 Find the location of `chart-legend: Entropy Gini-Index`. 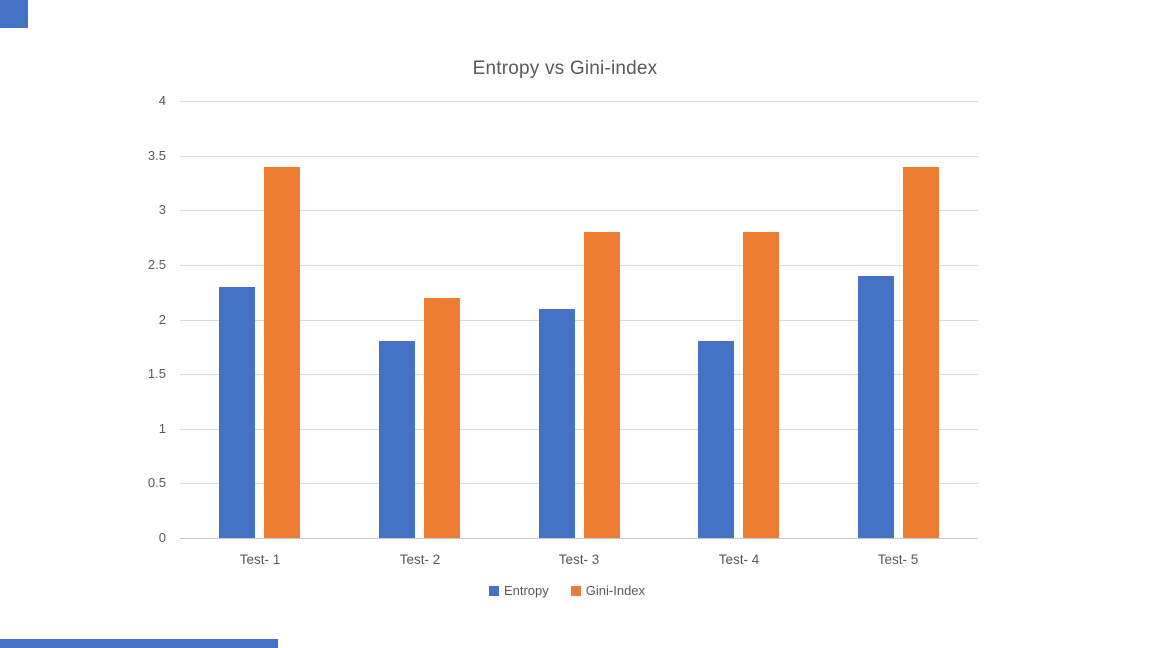

chart-legend: Entropy Gini-Index is located at coordinates (567, 590).